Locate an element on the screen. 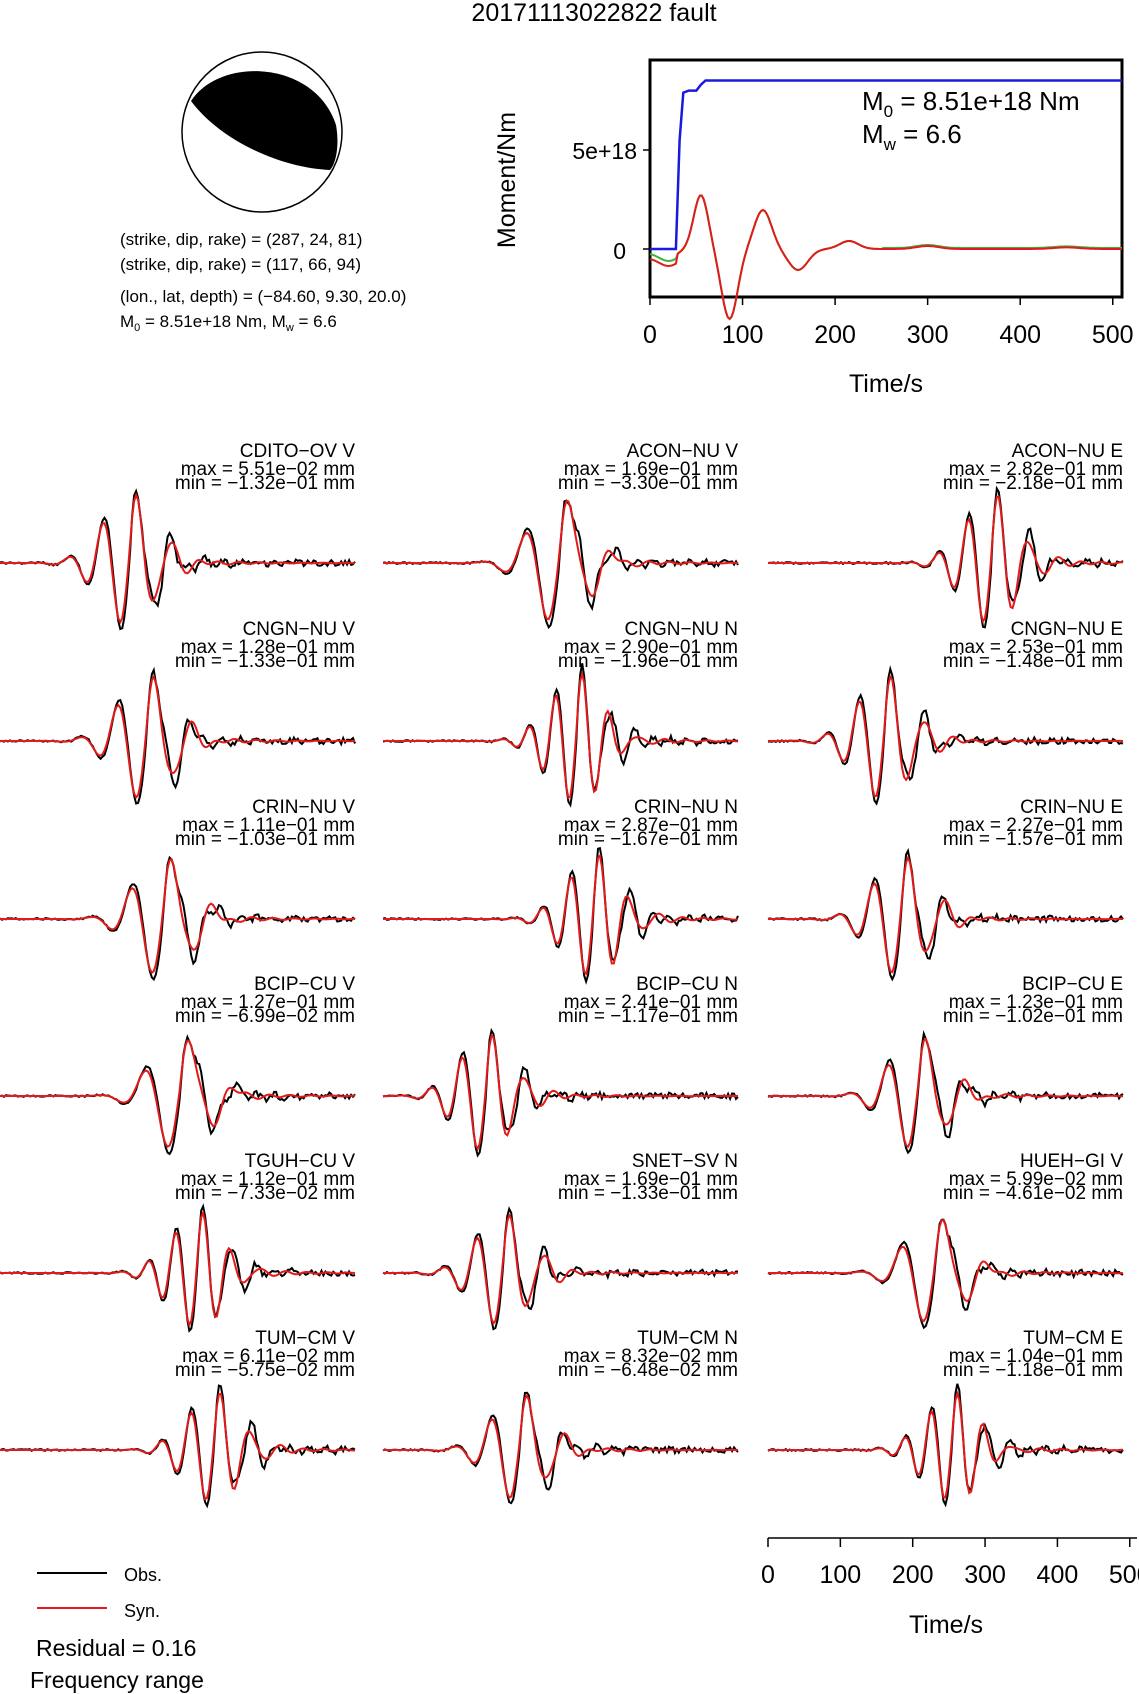  station-label: ACON−NU E is located at coordinates (1067, 451).